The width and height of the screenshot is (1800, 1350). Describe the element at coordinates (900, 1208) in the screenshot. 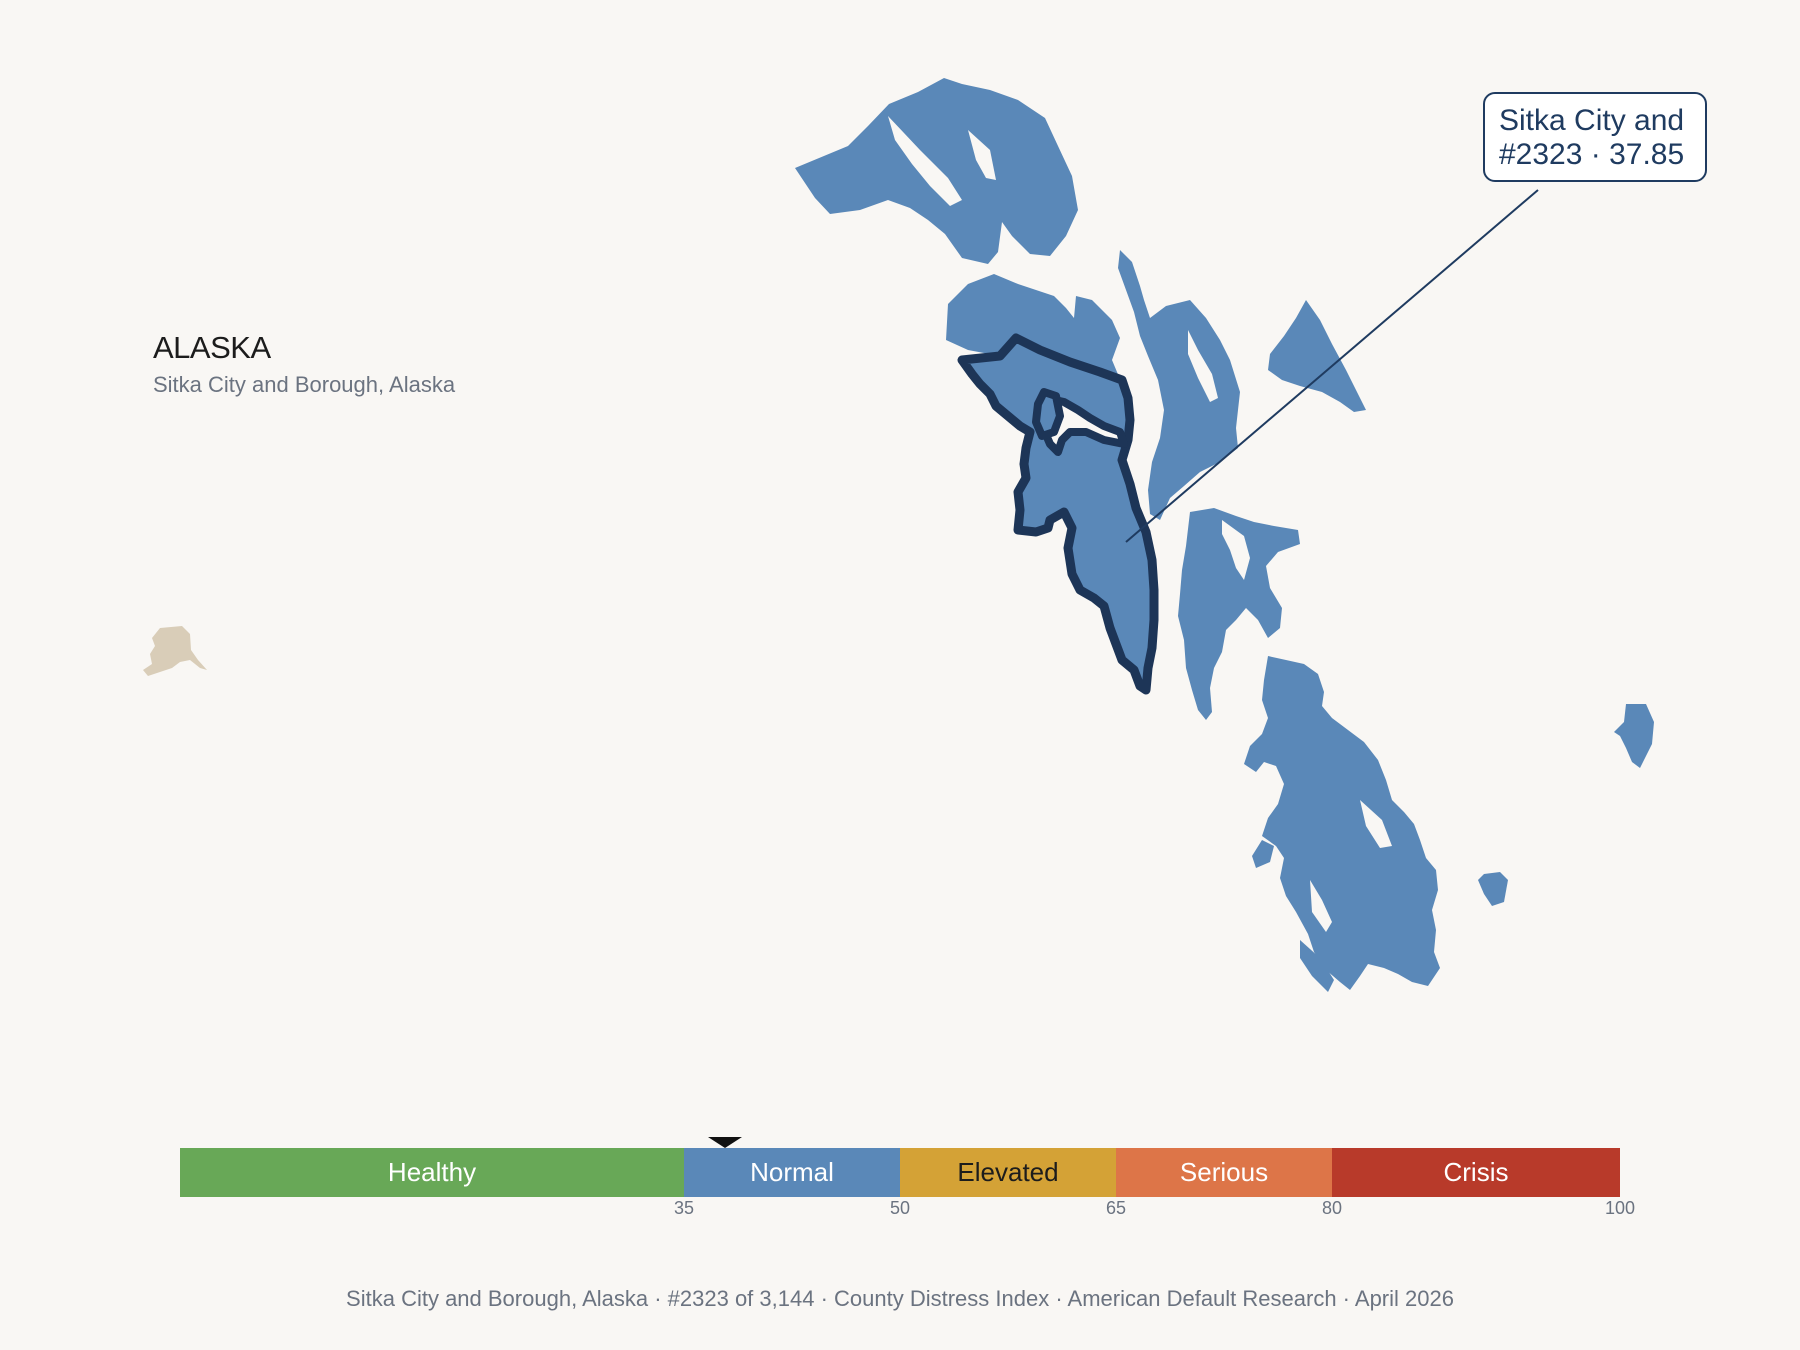

I see `scale-tick-label: 50` at that location.